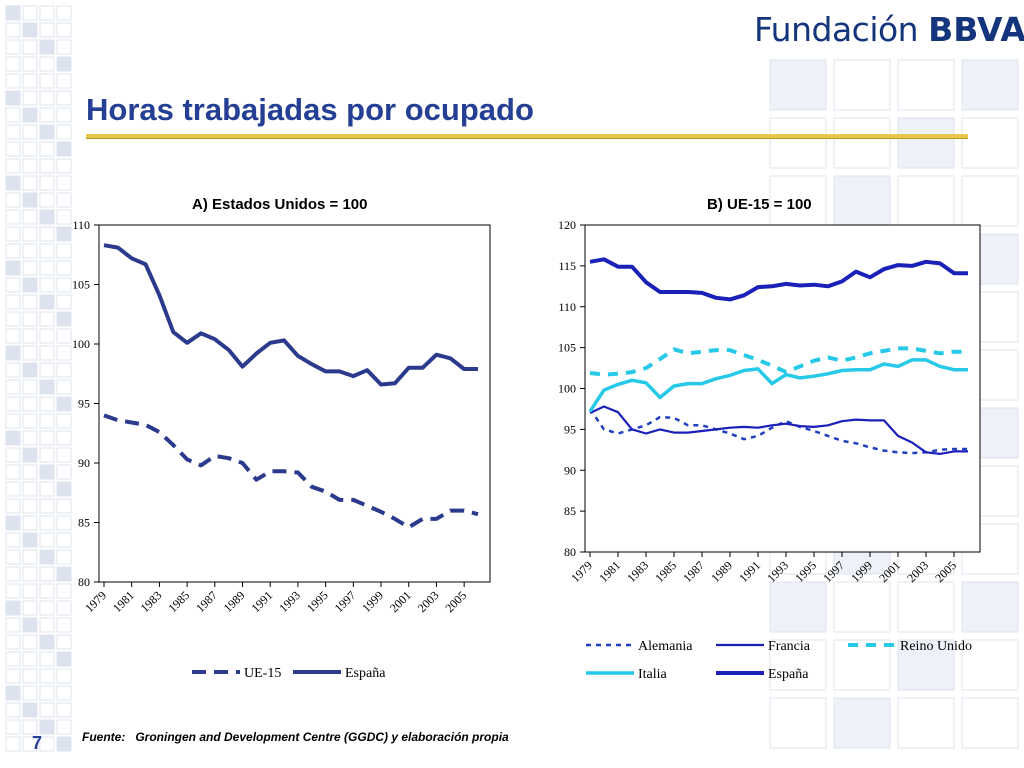  I want to click on legend-label-reino-unido: Reino Unido, so click(936, 646).